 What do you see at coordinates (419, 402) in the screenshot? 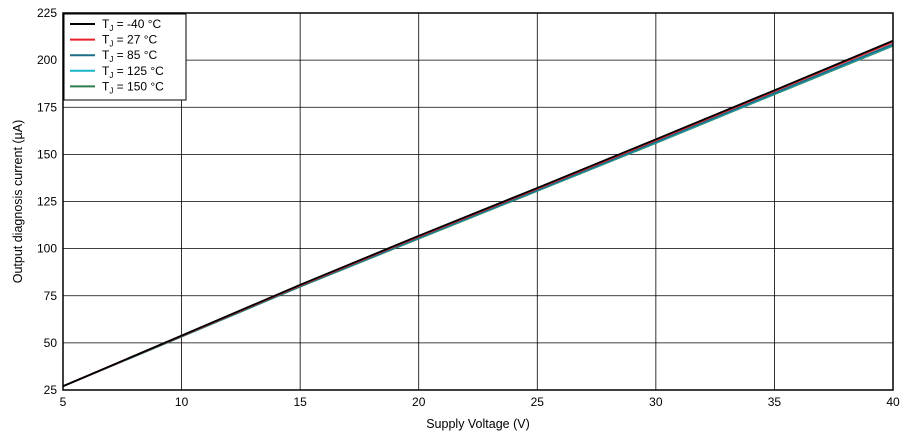
I see `x-tick-label: 20` at bounding box center [419, 402].